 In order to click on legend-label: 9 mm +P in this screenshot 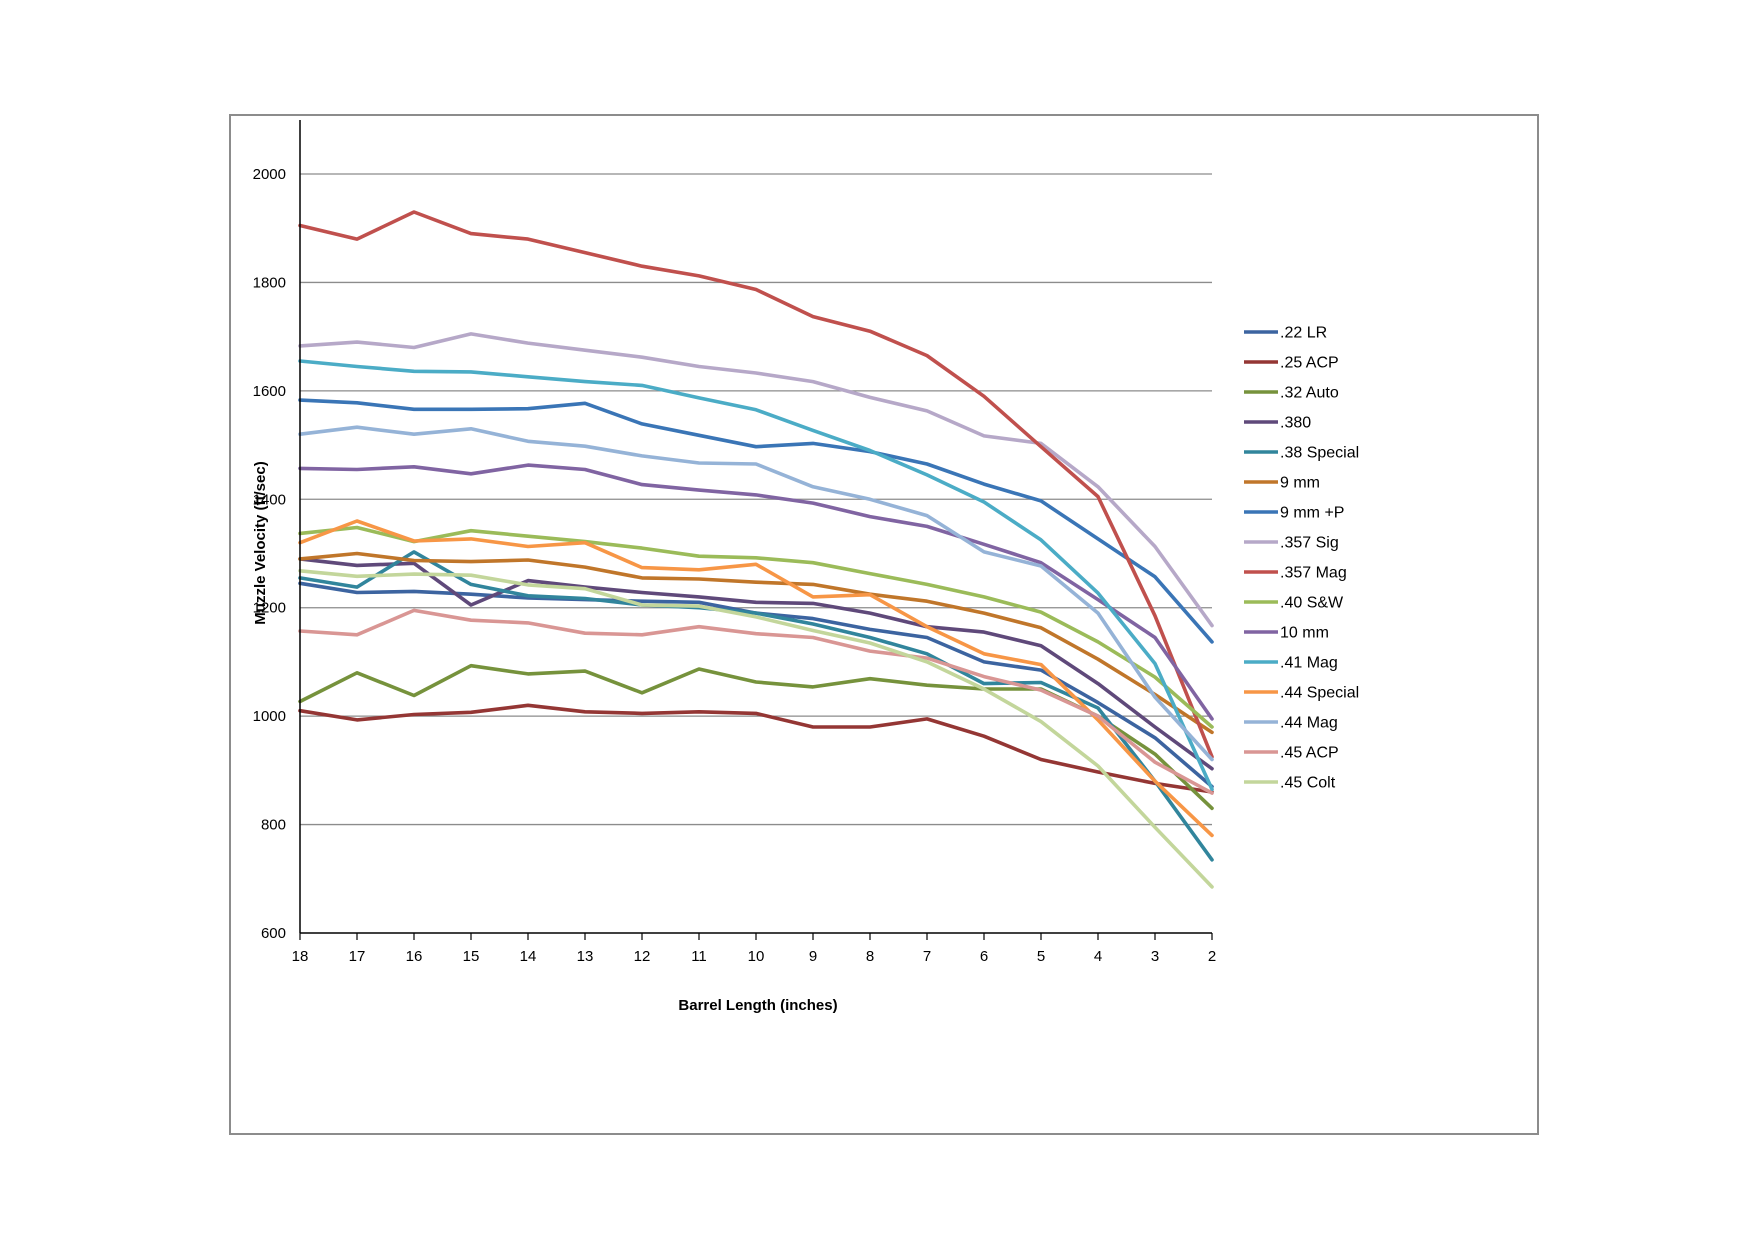, I will do `click(1312, 513)`.